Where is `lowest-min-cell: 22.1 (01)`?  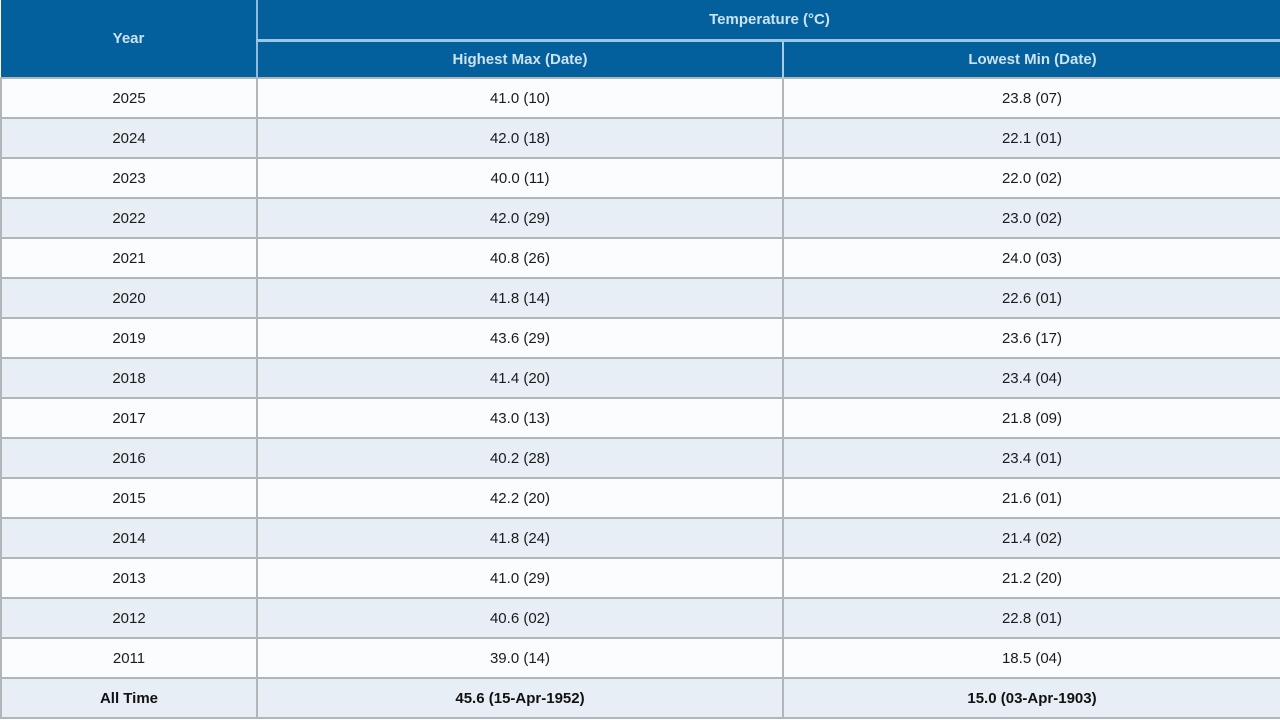
lowest-min-cell: 22.1 (01) is located at coordinates (1031, 138).